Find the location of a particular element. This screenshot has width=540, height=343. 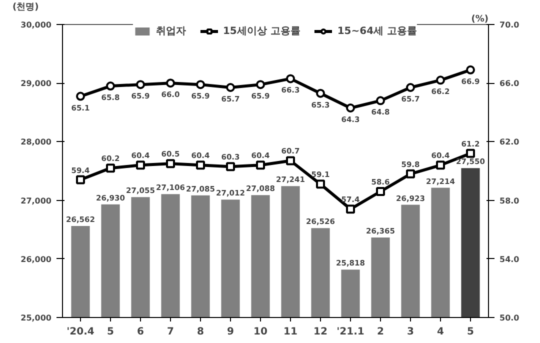

x-tick-label: 3 is located at coordinates (410, 332).